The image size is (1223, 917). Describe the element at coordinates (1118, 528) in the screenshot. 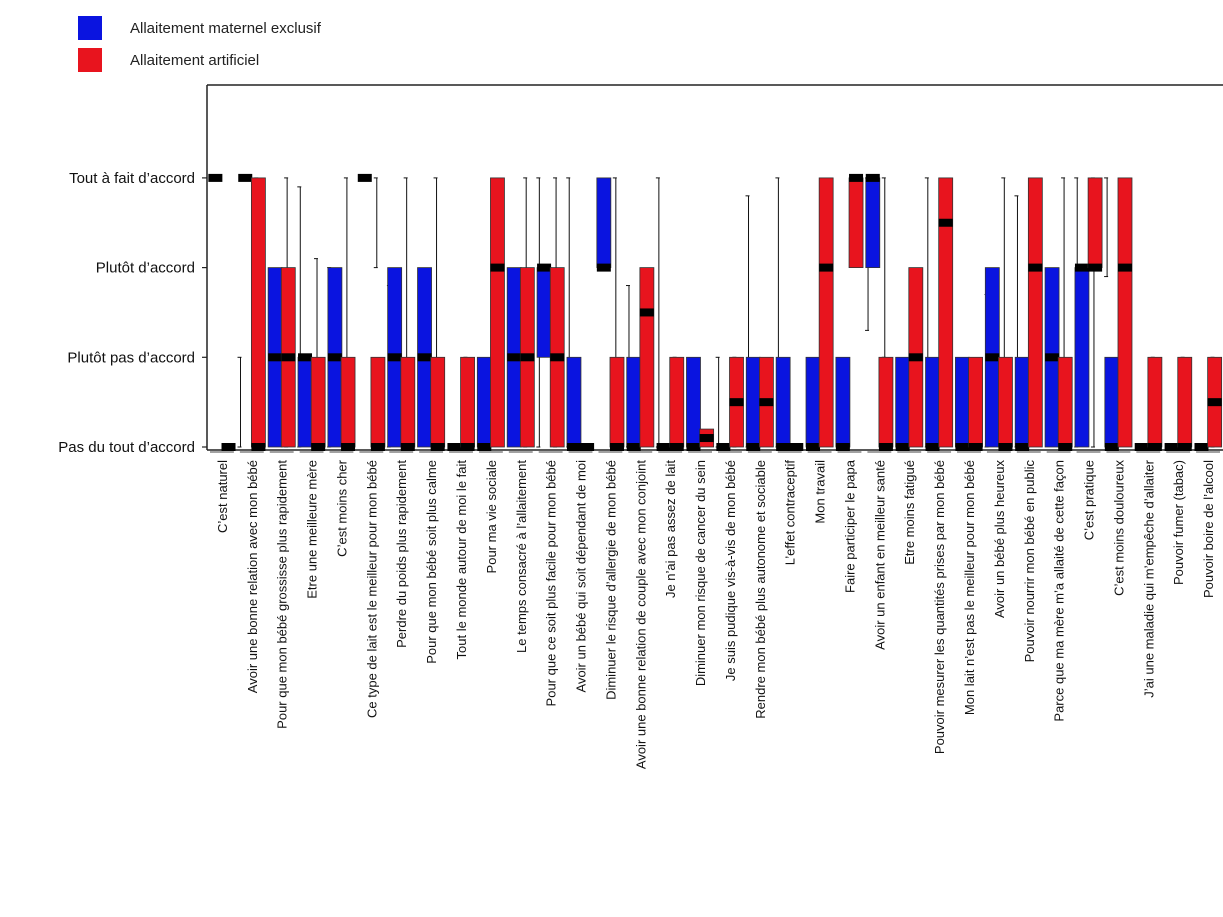

I see `category-label: C’est moins douloureux` at that location.